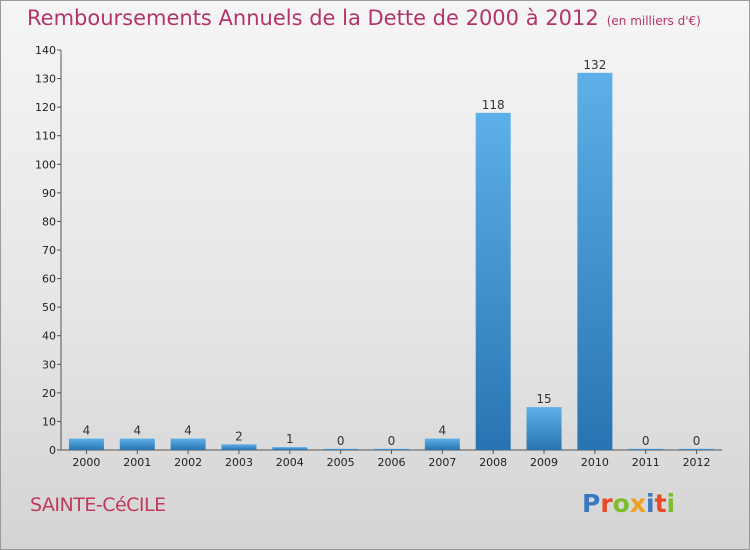 This screenshot has height=550, width=750. Describe the element at coordinates (392, 441) in the screenshot. I see `data-label-2006: 0` at that location.